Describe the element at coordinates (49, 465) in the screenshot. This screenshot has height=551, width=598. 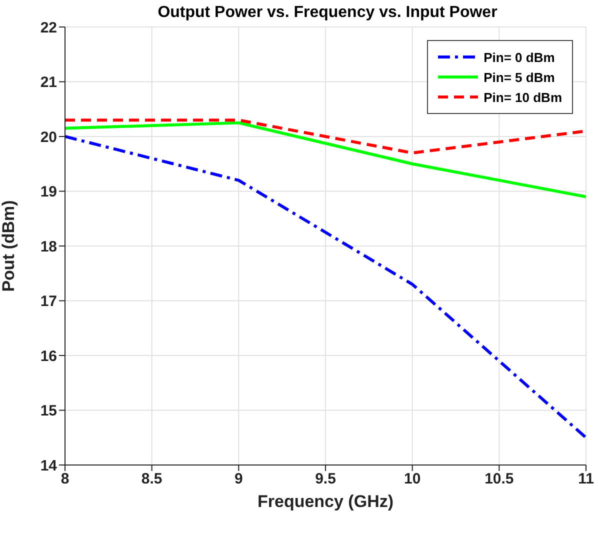
I see `y-tick-label: 14` at that location.